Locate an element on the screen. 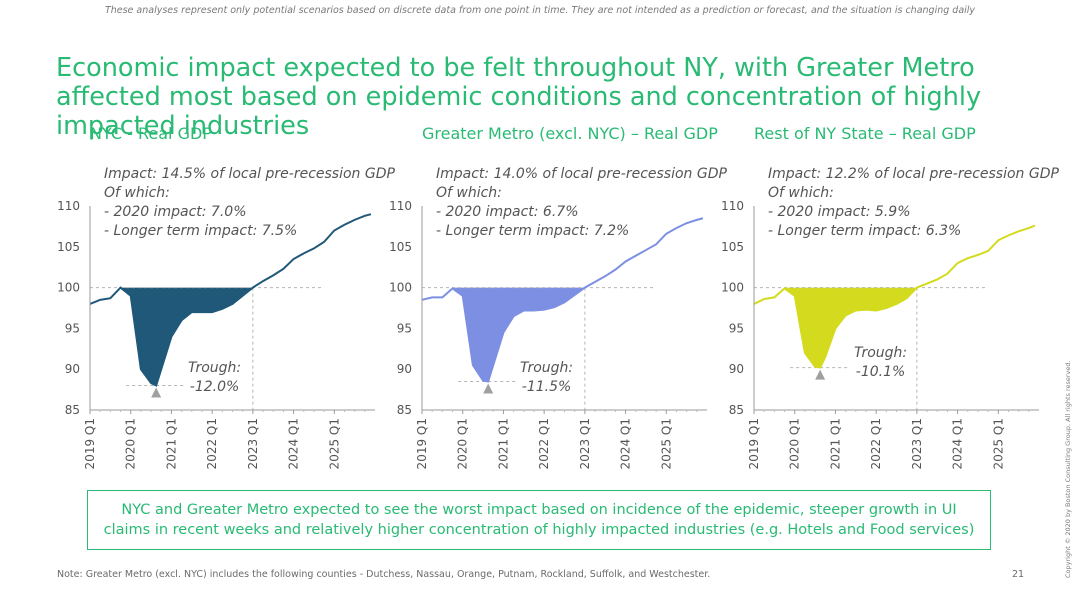 This screenshot has width=1080, height=607. impact-longer-term: - Longer term impact: 6.3% is located at coordinates (865, 231).